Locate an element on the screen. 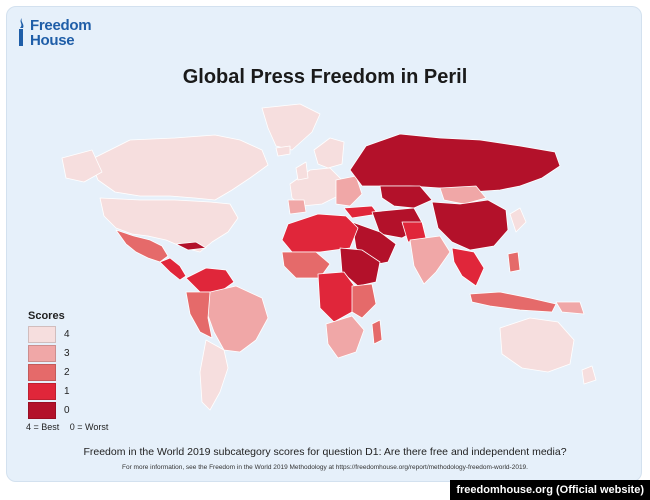 The image size is (650, 500). region-indonesia is located at coordinates (513, 302).